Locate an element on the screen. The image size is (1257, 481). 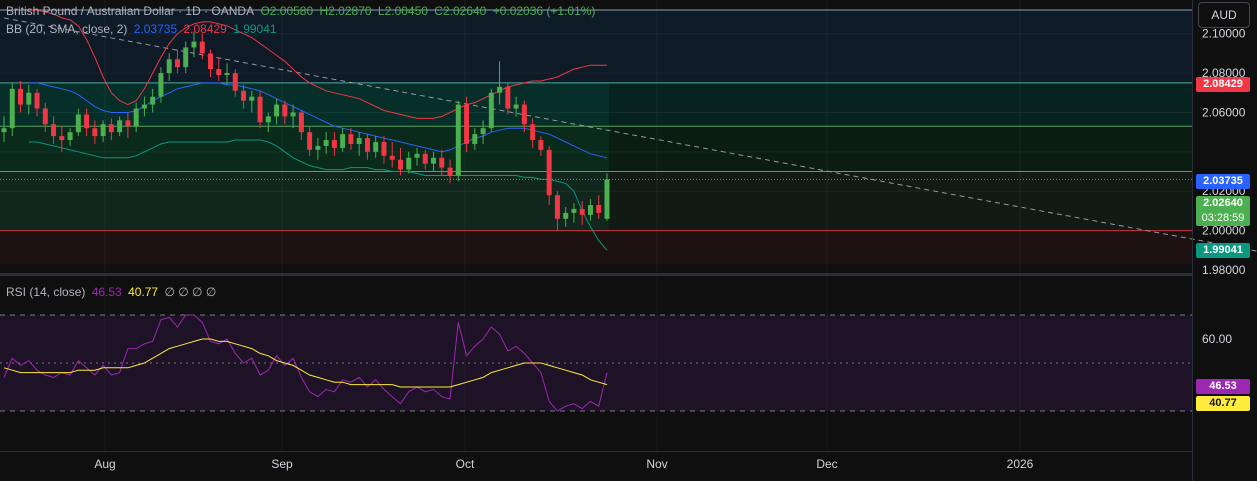
bb-basis-value: 2.03735 is located at coordinates (155, 29).